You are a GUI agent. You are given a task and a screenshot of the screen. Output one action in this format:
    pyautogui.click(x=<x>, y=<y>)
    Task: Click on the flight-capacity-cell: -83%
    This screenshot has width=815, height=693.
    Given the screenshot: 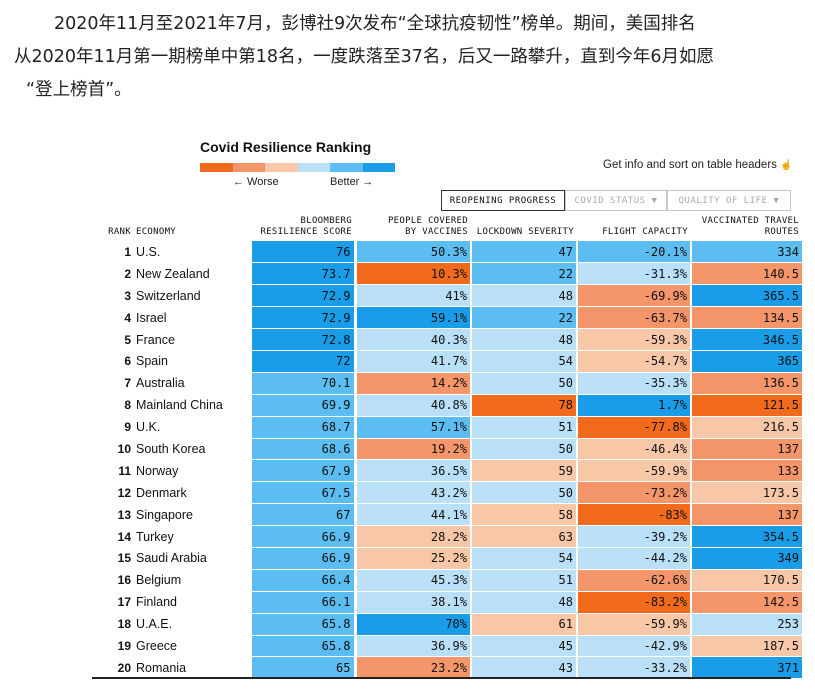 What is the action you would take?
    pyautogui.click(x=633, y=515)
    